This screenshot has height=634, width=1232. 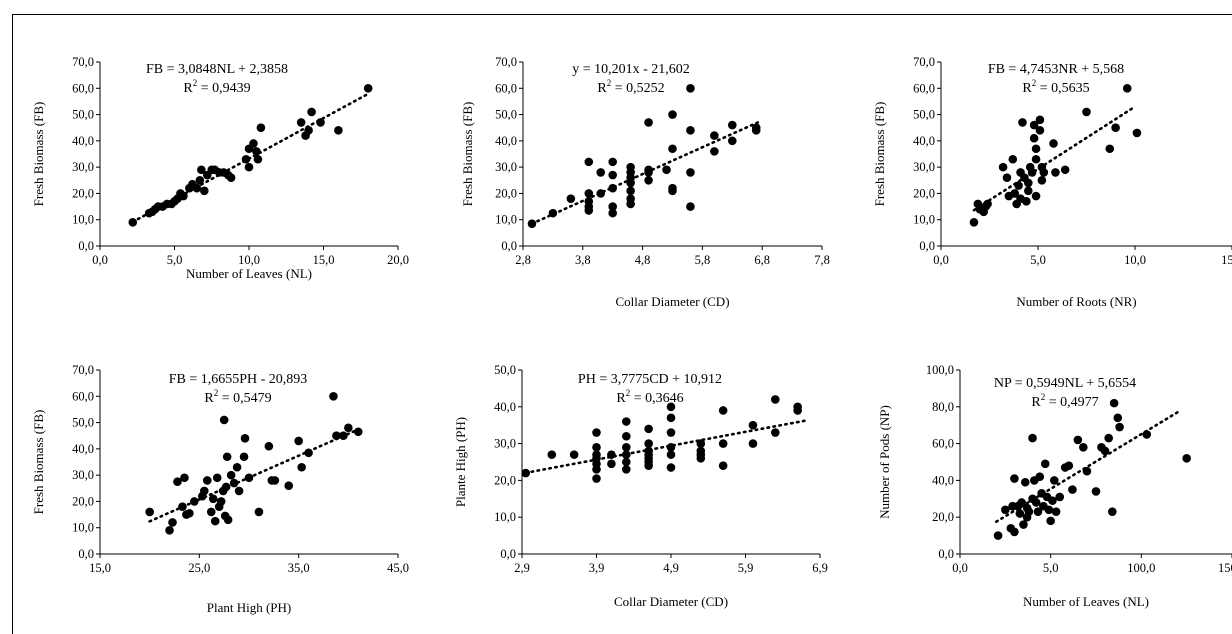 What do you see at coordinates (523, 260) in the screenshot?
I see `x-tick-label: 2,8` at bounding box center [523, 260].